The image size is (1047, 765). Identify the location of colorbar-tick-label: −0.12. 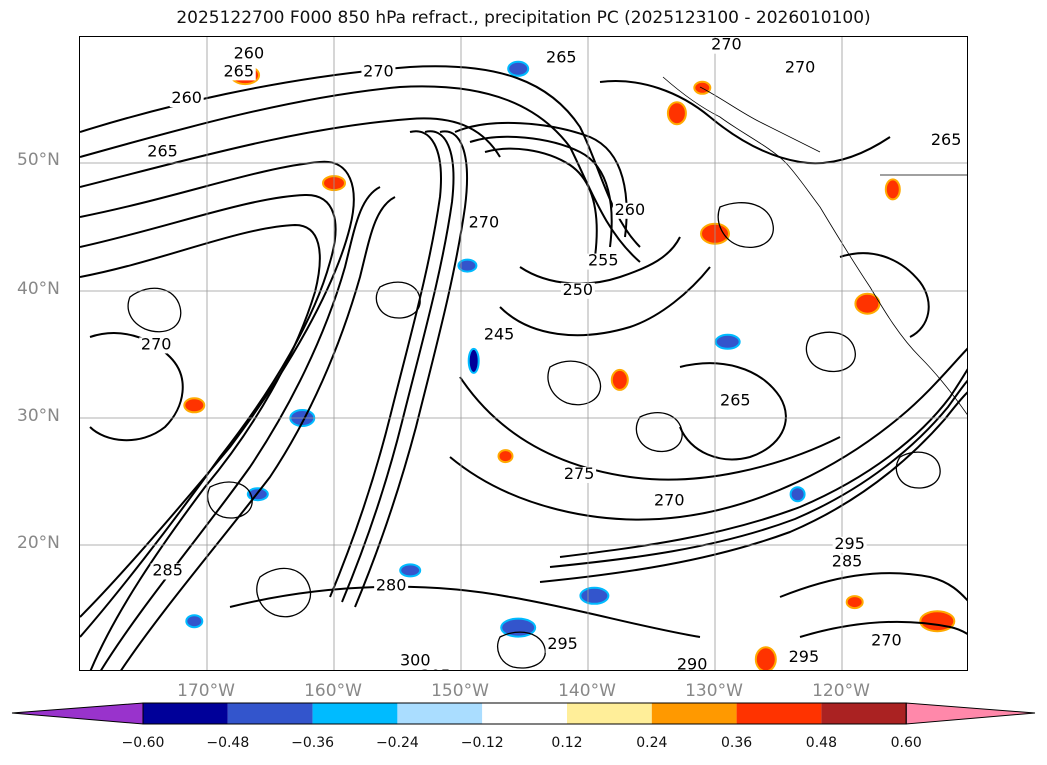
(482, 743).